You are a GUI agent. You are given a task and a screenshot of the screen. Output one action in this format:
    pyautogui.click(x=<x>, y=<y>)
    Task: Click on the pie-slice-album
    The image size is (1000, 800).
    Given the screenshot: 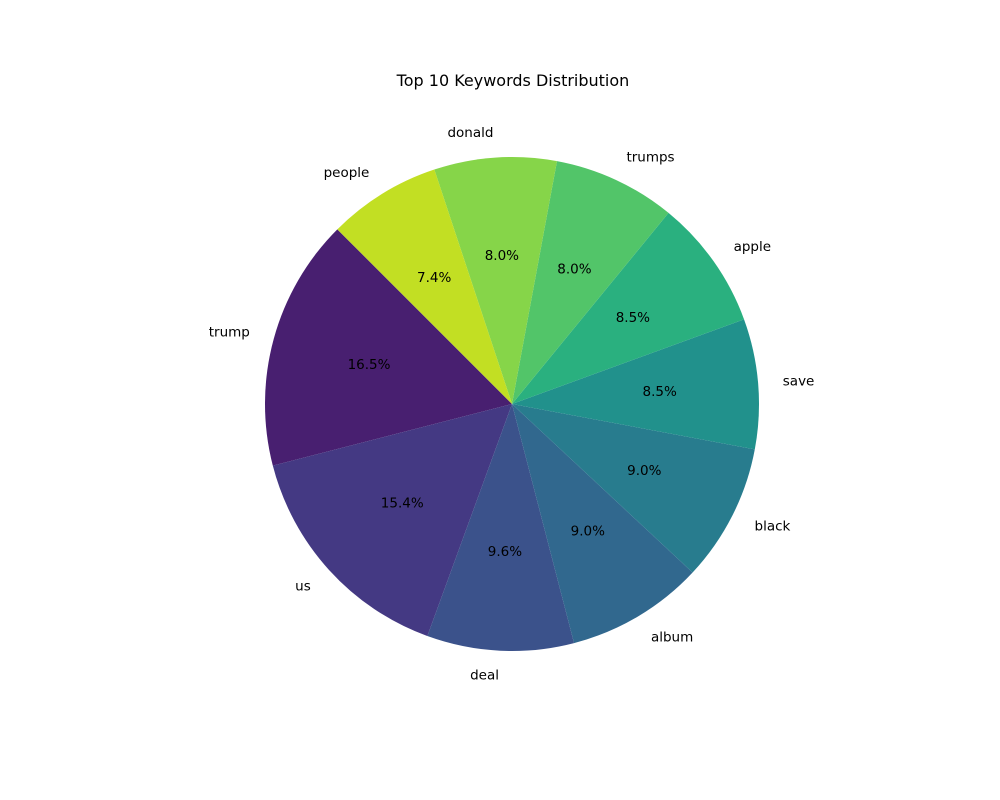 What is the action you would take?
    pyautogui.click(x=602, y=524)
    